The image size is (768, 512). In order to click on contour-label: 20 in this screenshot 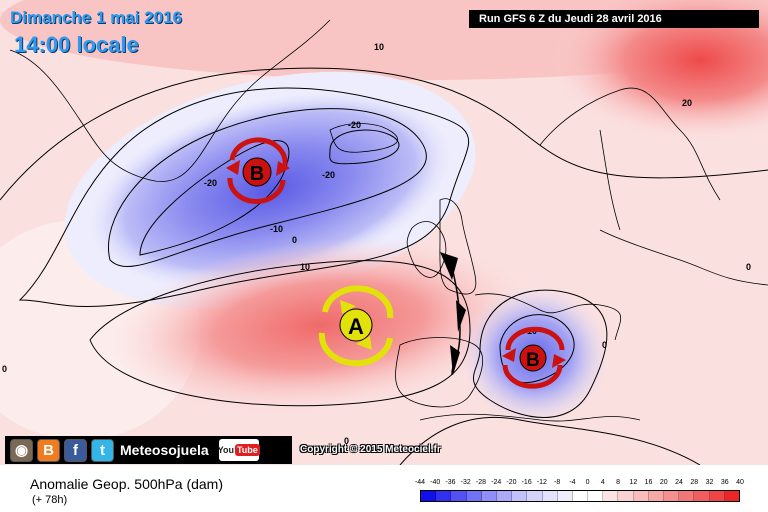, I will do `click(687, 103)`.